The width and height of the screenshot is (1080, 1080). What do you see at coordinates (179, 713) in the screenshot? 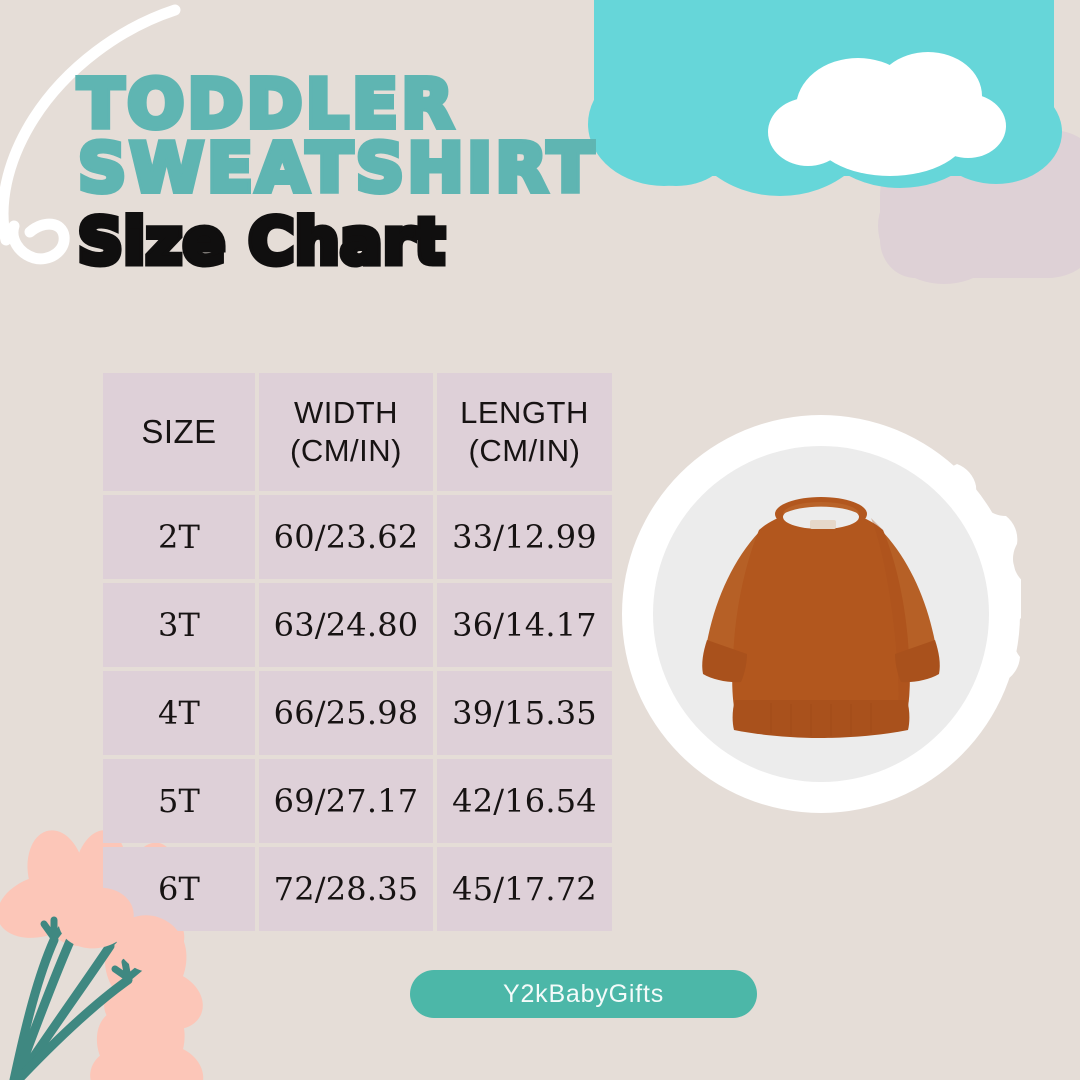
I see `cell-size: 4T` at bounding box center [179, 713].